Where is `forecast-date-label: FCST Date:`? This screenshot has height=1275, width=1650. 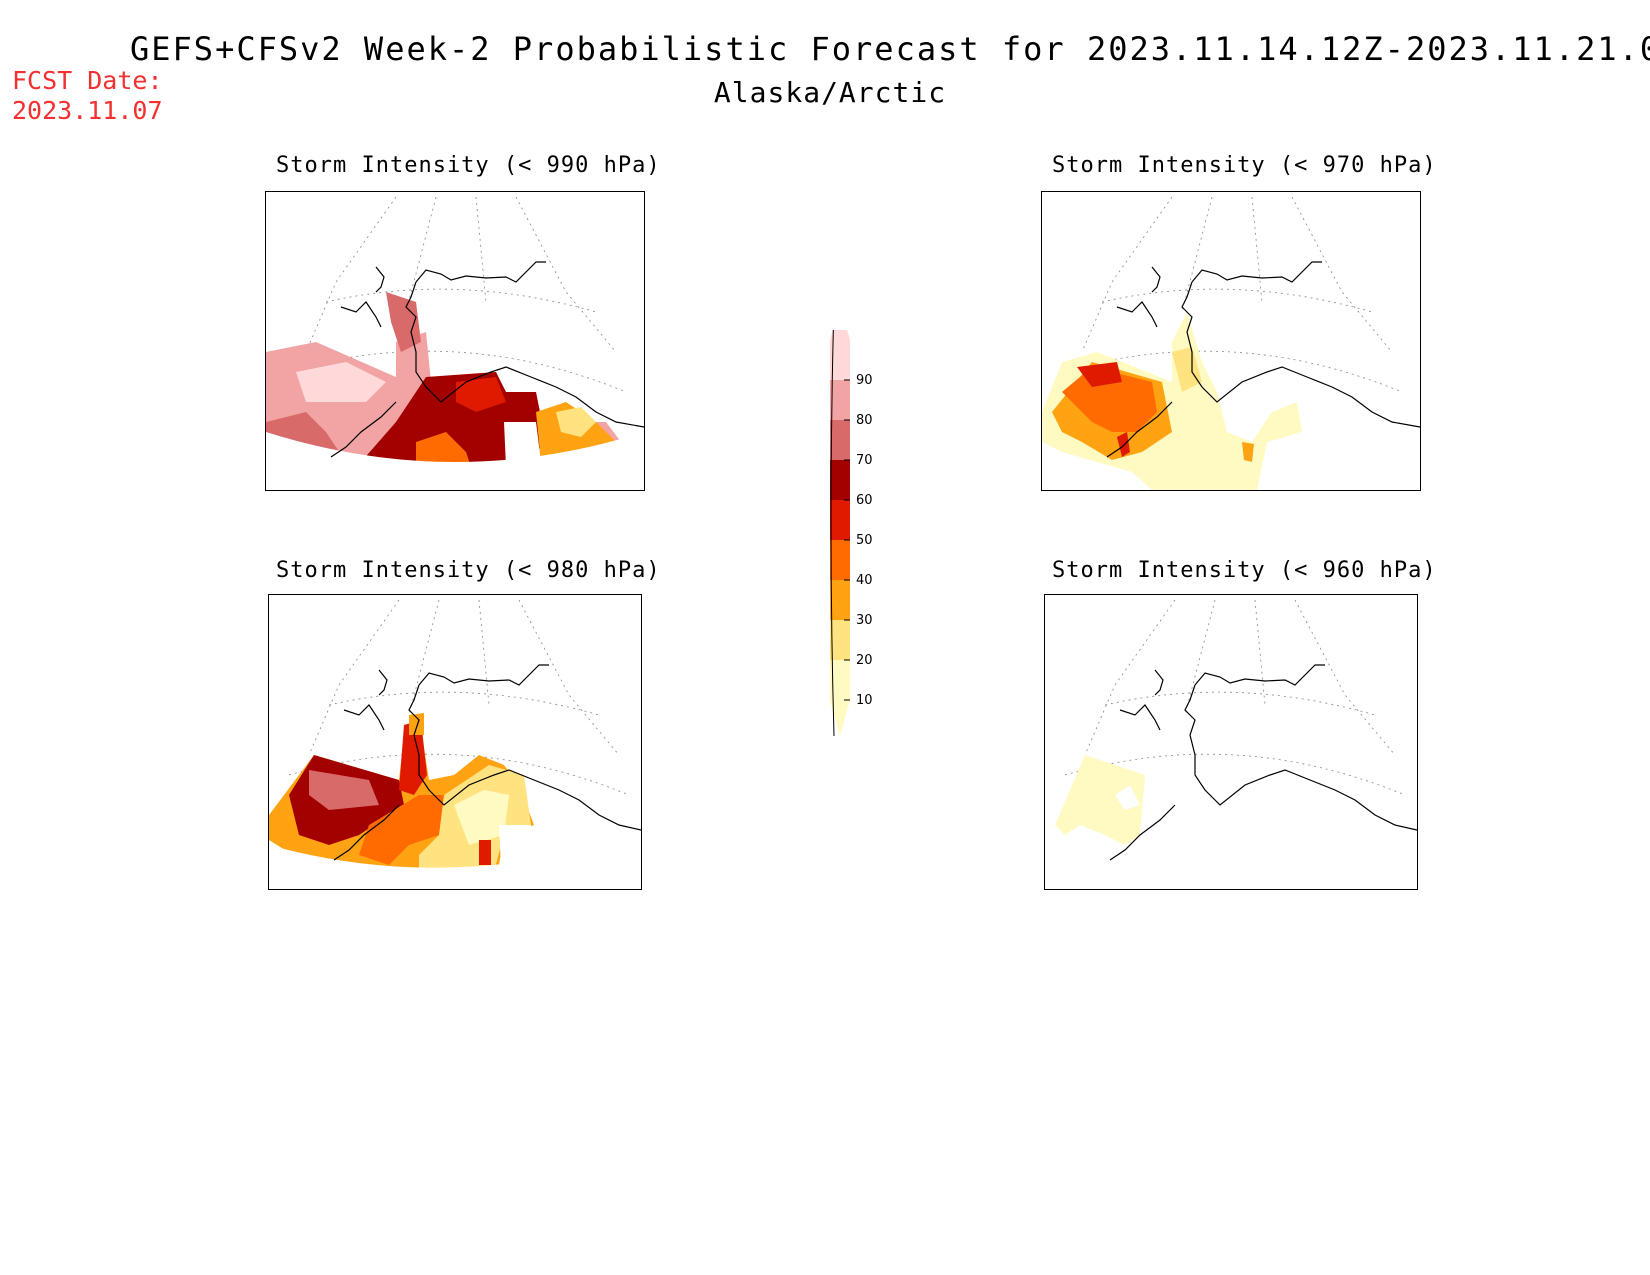
forecast-date-label: FCST Date: is located at coordinates (87, 80).